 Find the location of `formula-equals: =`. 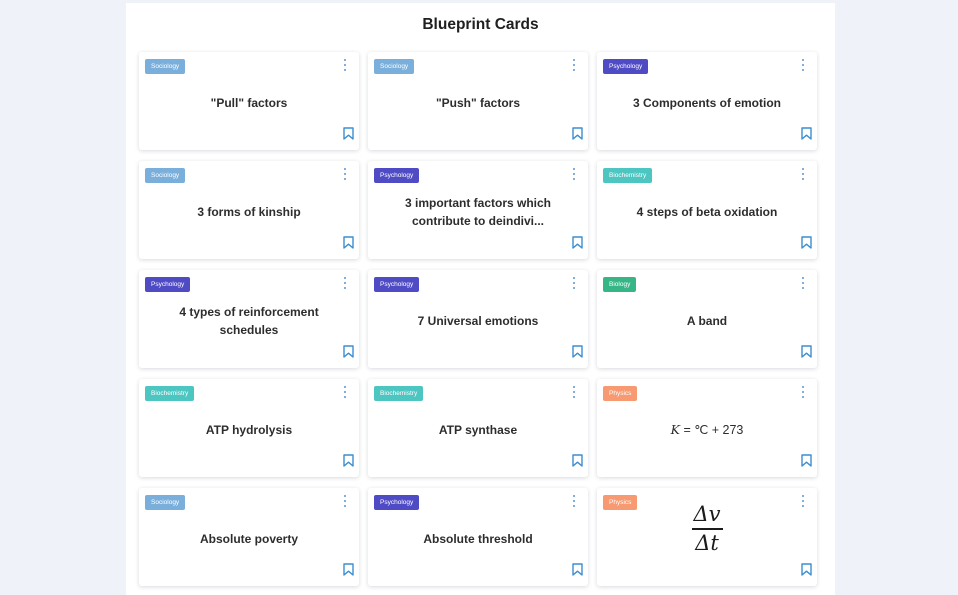

formula-equals: = is located at coordinates (687, 429).